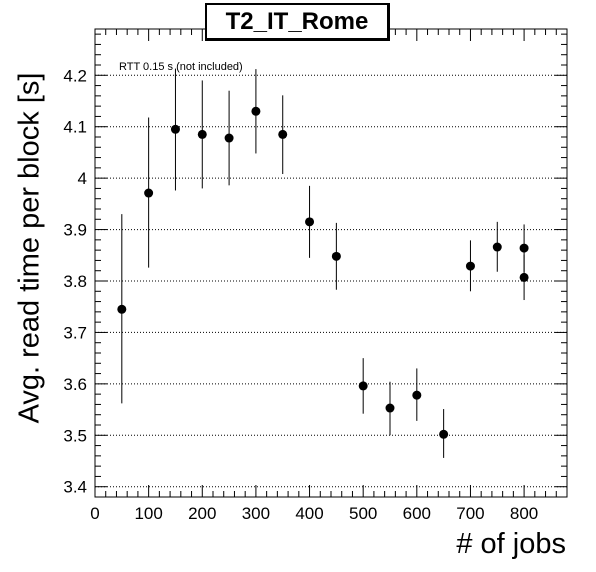 The height and width of the screenshot is (572, 596). I want to click on y-tick-label: 4.1, so click(75, 127).